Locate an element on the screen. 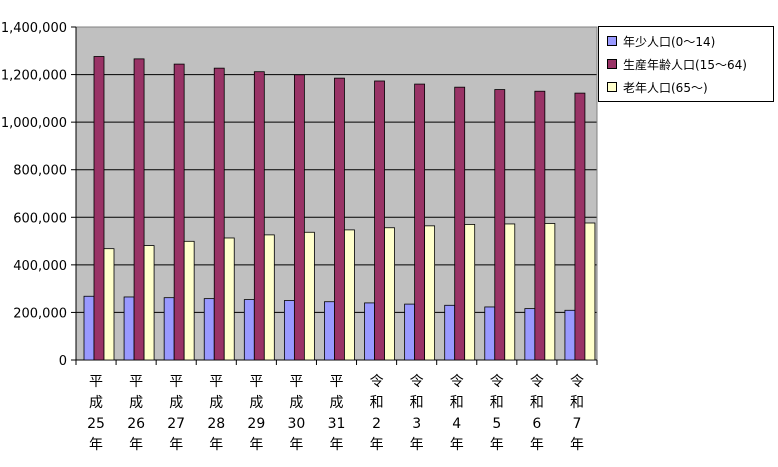  y-tick-label: 400,000 is located at coordinates (40, 266).